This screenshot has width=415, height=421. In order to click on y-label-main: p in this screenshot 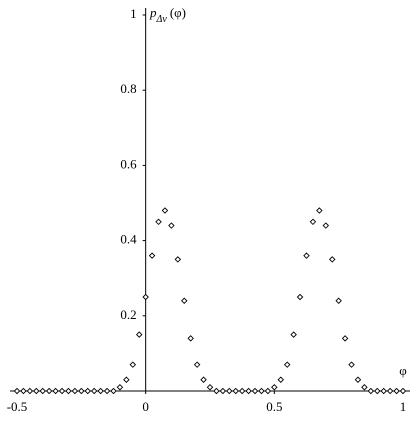, I will do `click(153, 12)`.